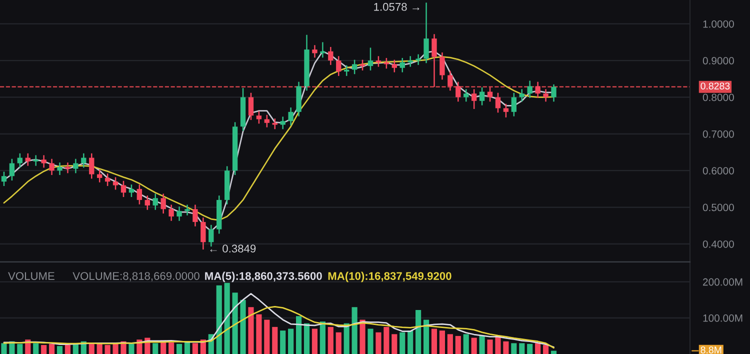  What do you see at coordinates (722, 282) in the screenshot?
I see `y-tick-label: 200.00M` at bounding box center [722, 282].